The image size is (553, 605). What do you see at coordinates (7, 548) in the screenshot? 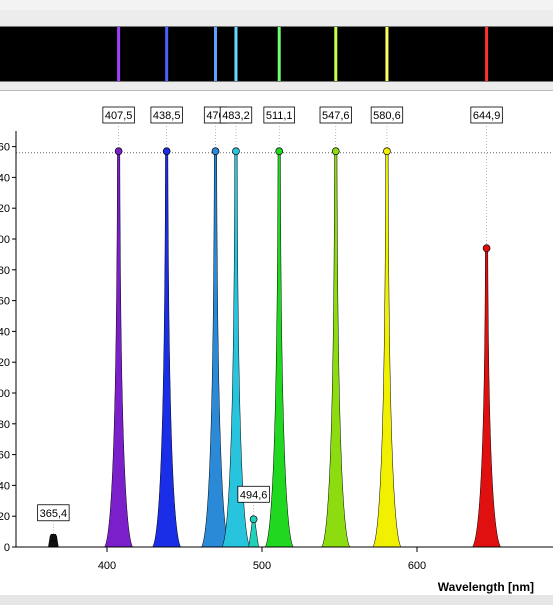
I see `y-tick-label: 0` at bounding box center [7, 548].